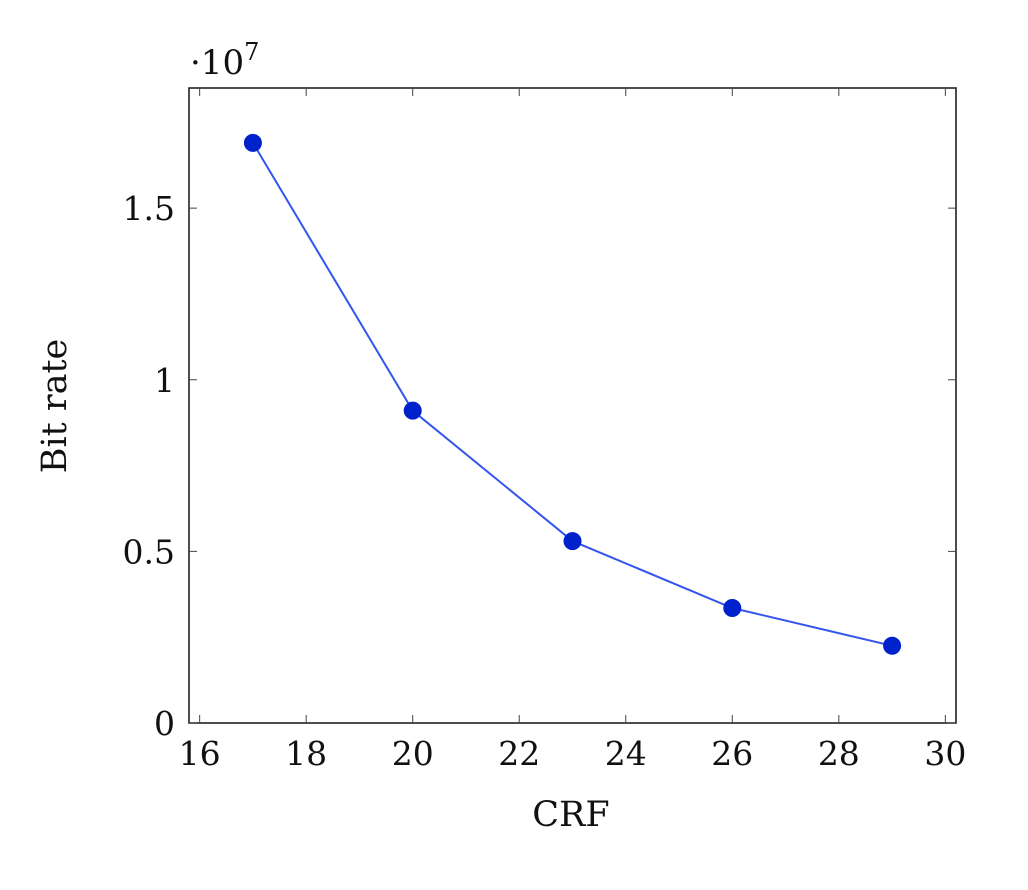 This screenshot has height=890, width=1028. What do you see at coordinates (149, 208) in the screenshot?
I see `y-tick-label: 1.5` at bounding box center [149, 208].